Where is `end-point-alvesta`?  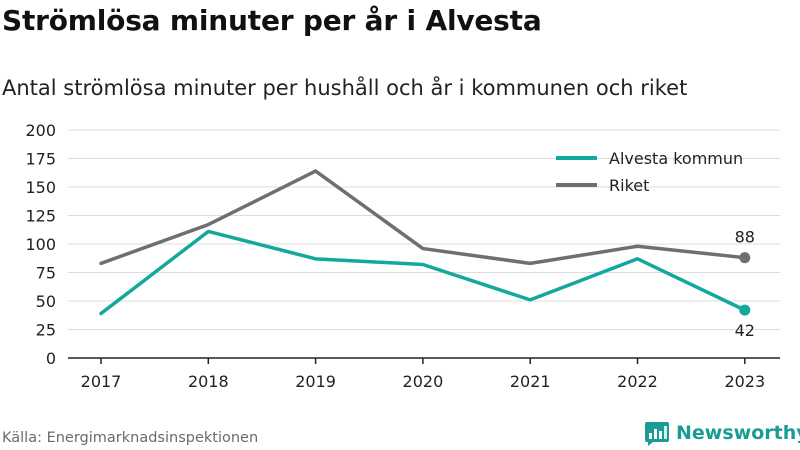
end-point-alvesta is located at coordinates (745, 310).